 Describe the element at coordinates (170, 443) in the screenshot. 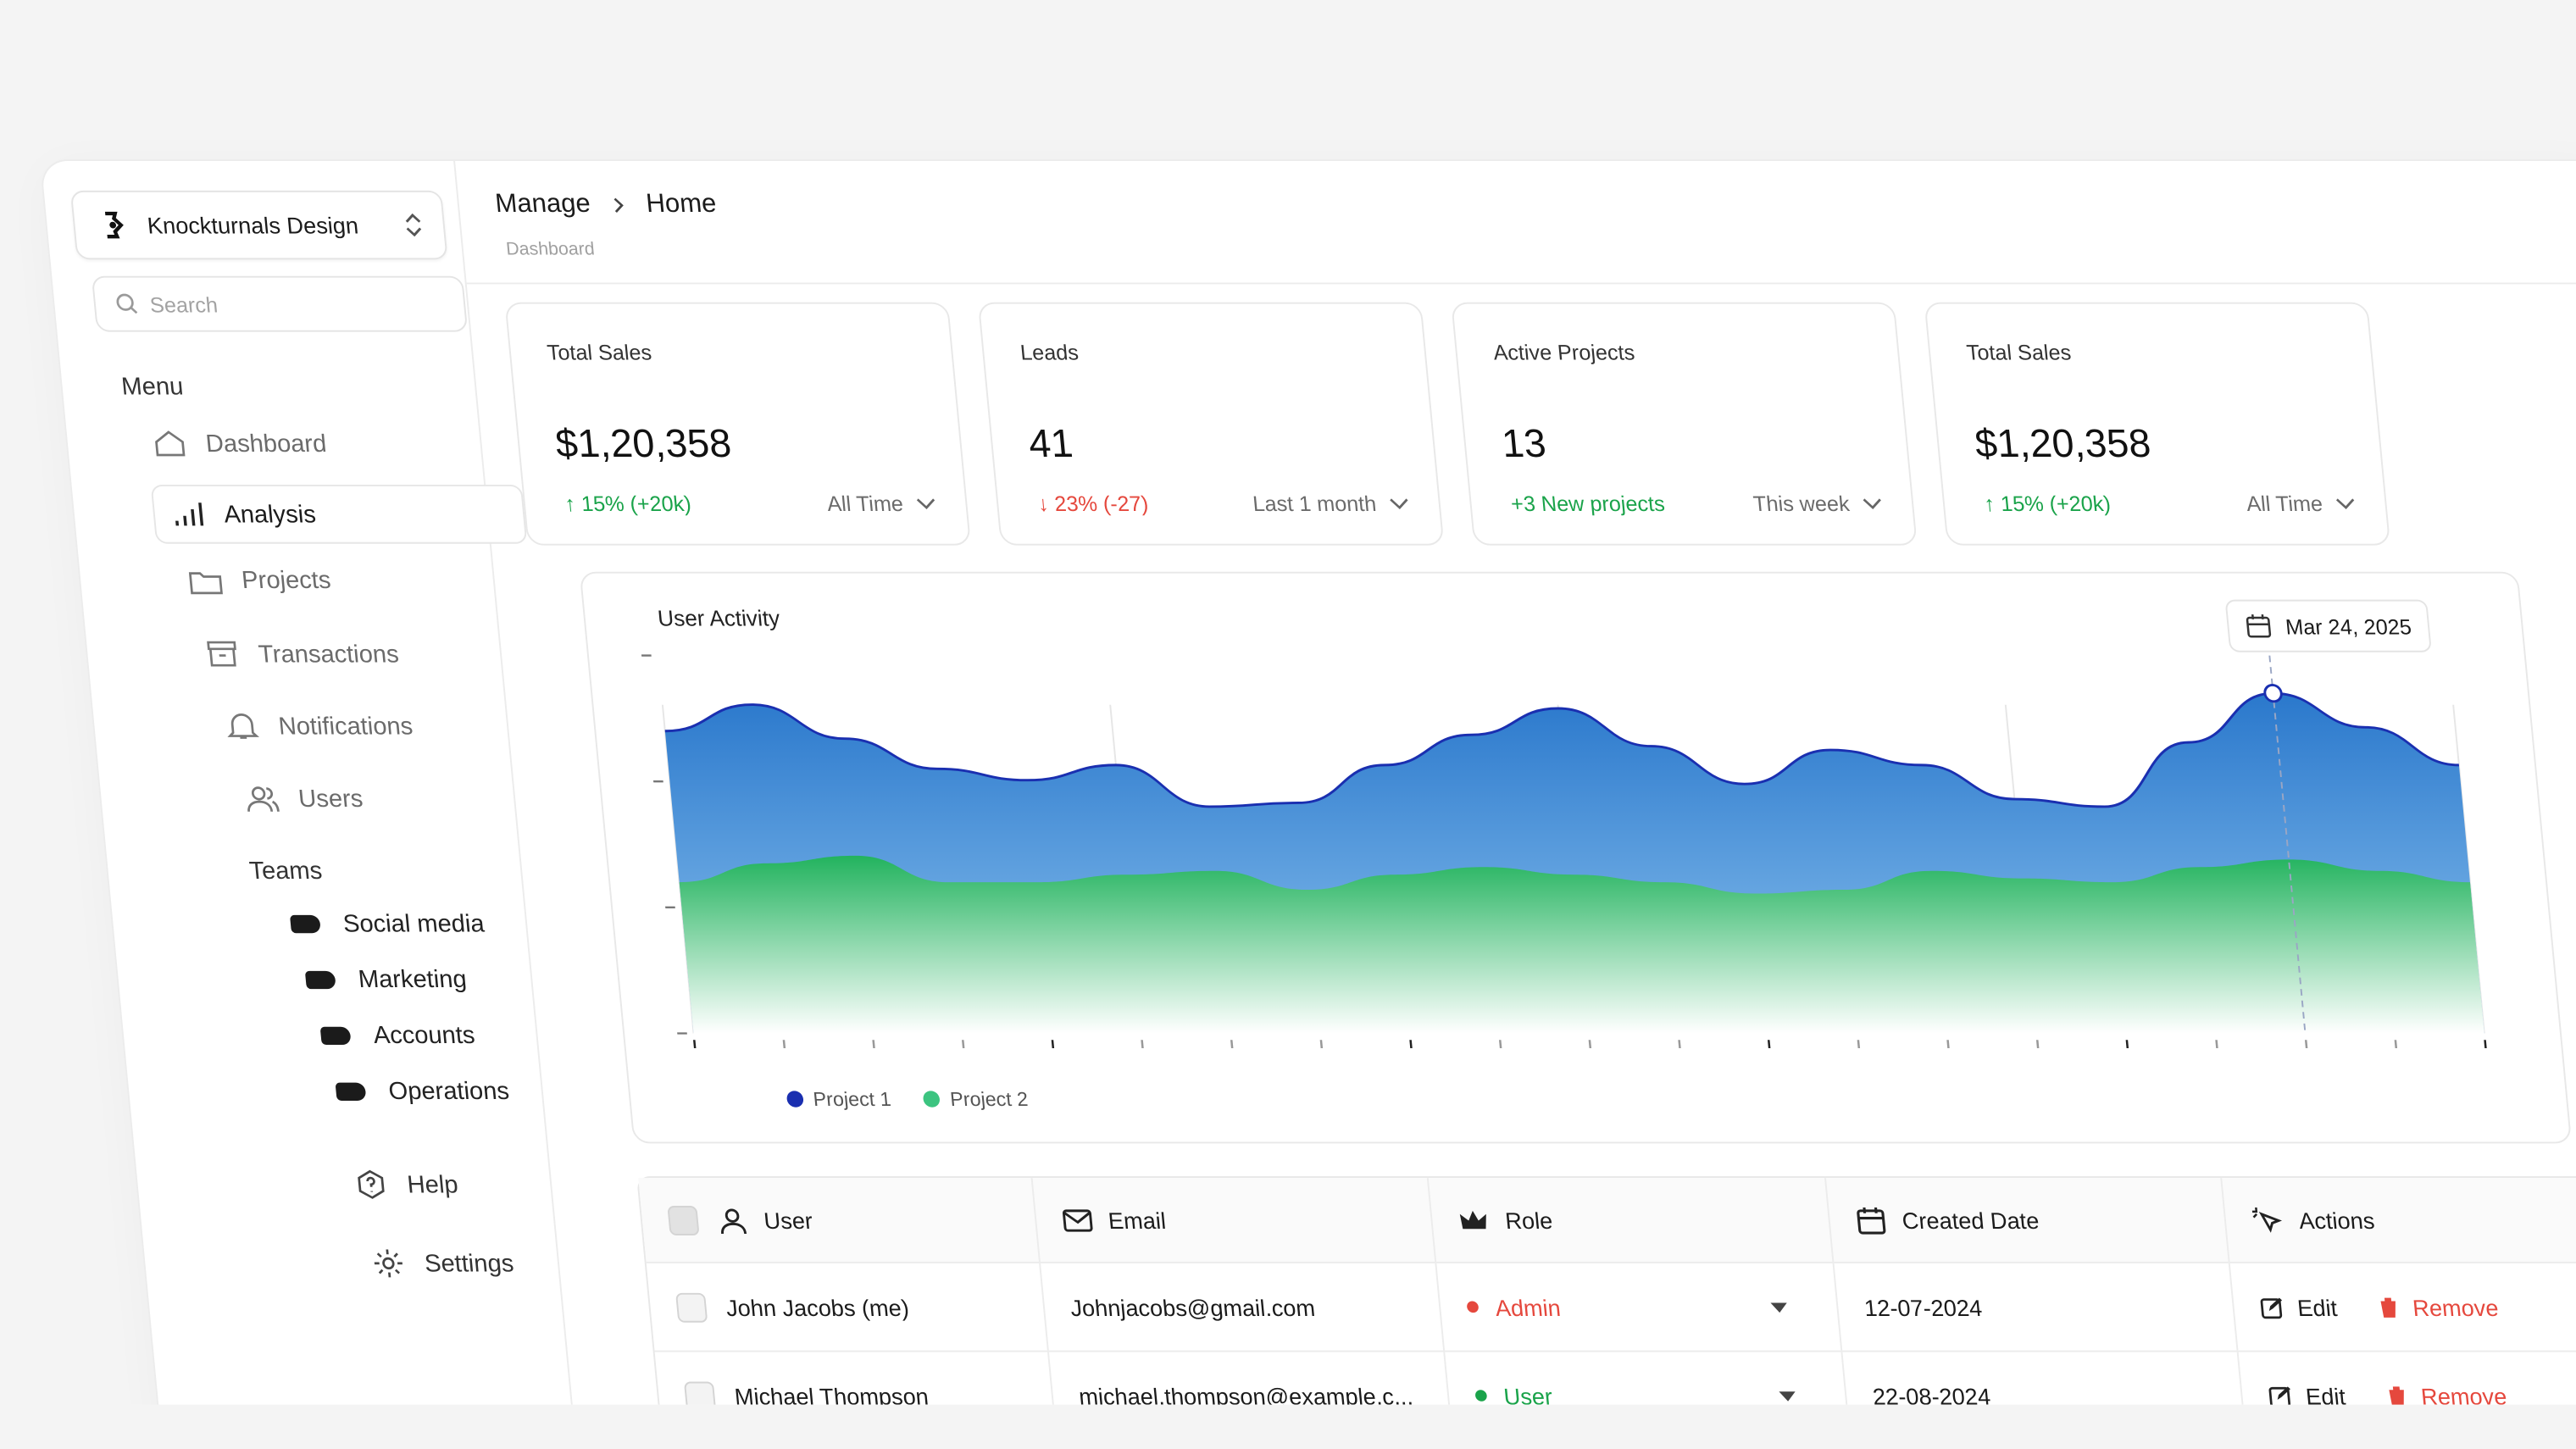

I see `home-icon` at that location.